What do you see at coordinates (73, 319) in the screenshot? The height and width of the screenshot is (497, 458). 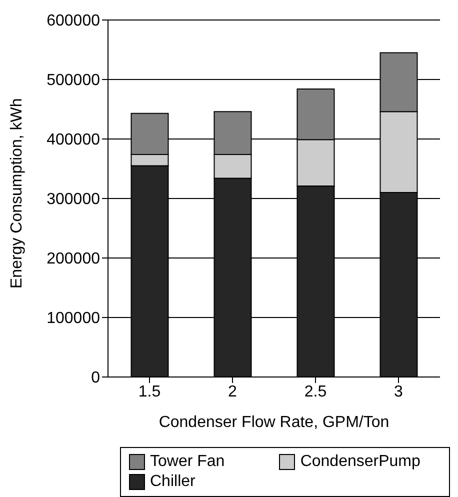 I see `y-tick-label: 100000` at bounding box center [73, 319].